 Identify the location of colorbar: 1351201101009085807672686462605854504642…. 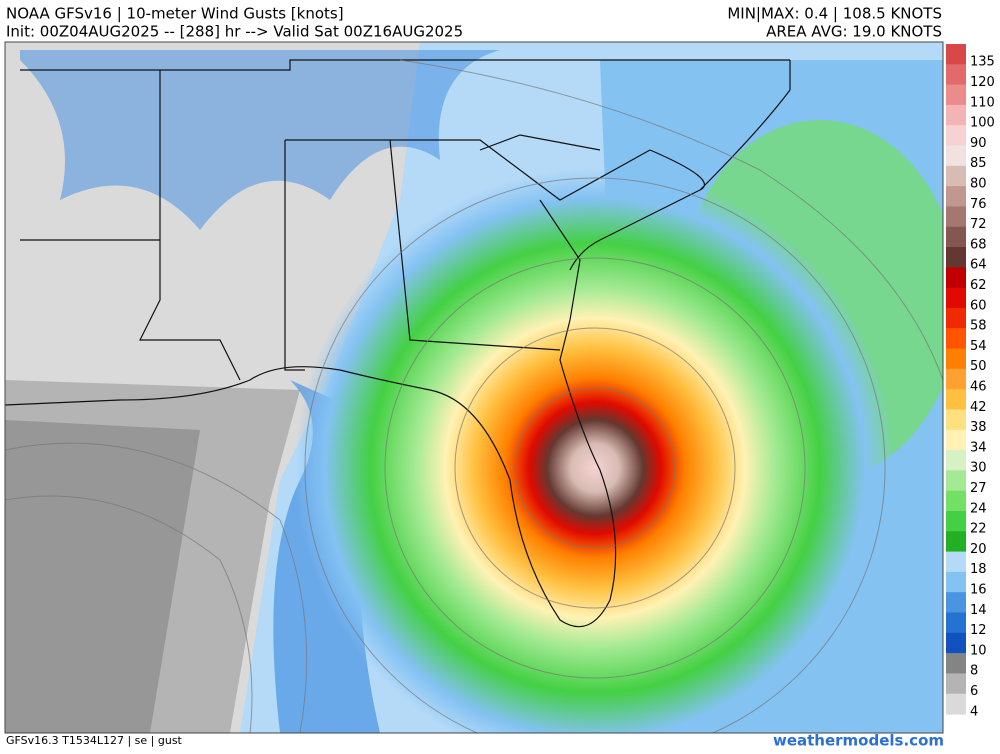
(970, 381).